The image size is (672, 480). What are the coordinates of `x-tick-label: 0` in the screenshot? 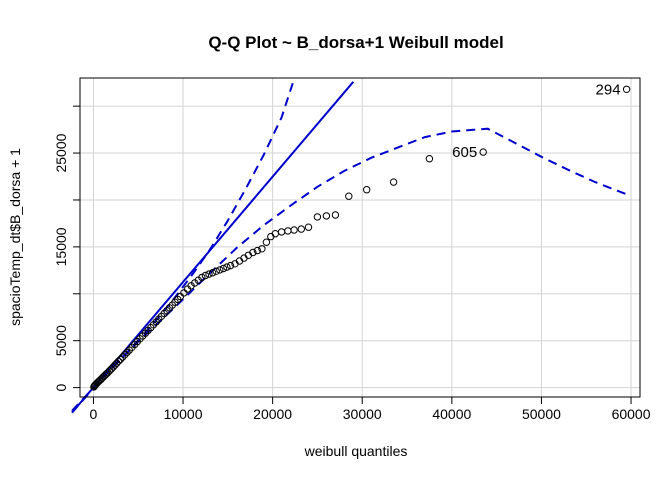 It's located at (94, 414).